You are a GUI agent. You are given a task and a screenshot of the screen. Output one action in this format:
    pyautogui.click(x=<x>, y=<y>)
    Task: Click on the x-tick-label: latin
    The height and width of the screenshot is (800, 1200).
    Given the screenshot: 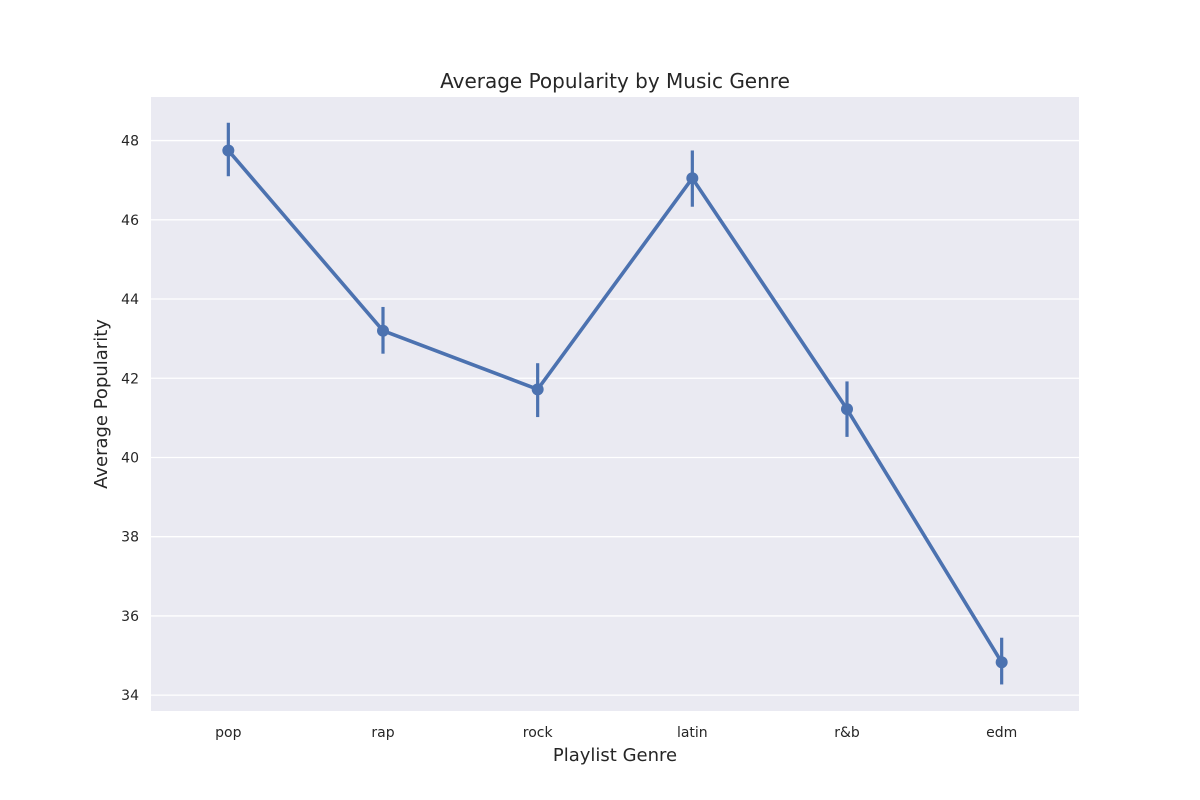 What is the action you would take?
    pyautogui.click(x=692, y=733)
    